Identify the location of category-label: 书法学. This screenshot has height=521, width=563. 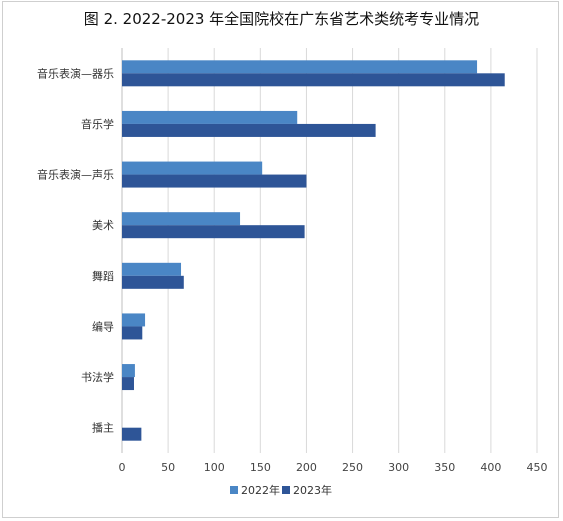
(97, 377).